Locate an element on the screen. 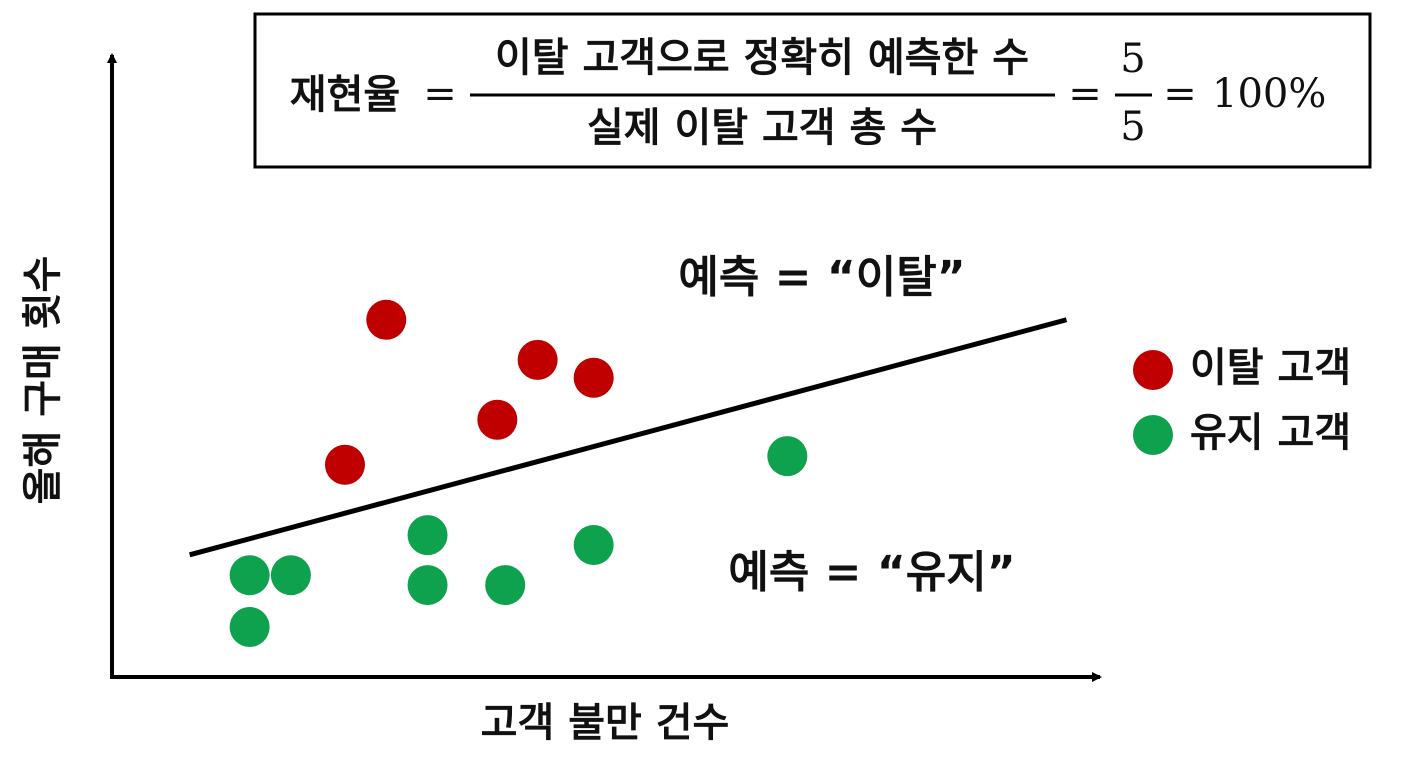 The image size is (1408, 768). formula-result: 100% is located at coordinates (1269, 94).